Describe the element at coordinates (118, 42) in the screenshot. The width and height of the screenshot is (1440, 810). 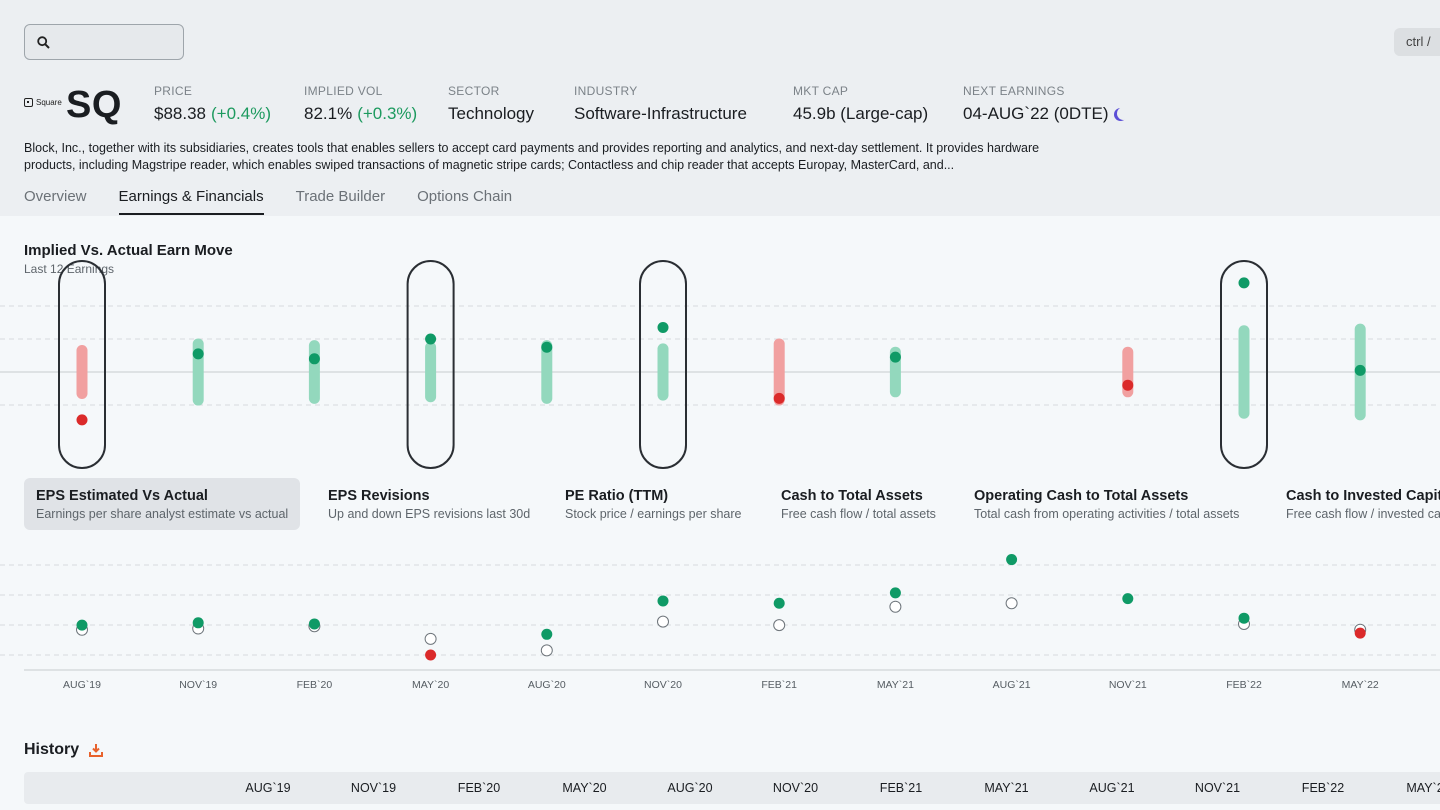
I see `search-input` at that location.